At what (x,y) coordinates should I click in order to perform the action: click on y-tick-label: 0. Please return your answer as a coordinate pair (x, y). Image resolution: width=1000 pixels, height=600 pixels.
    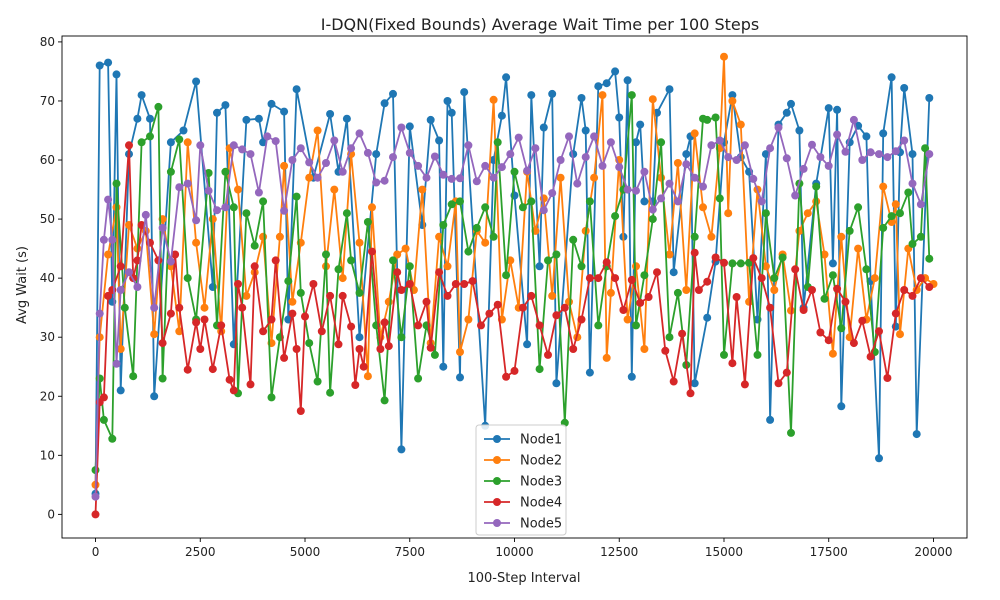
    Looking at the image, I should click on (51, 514).